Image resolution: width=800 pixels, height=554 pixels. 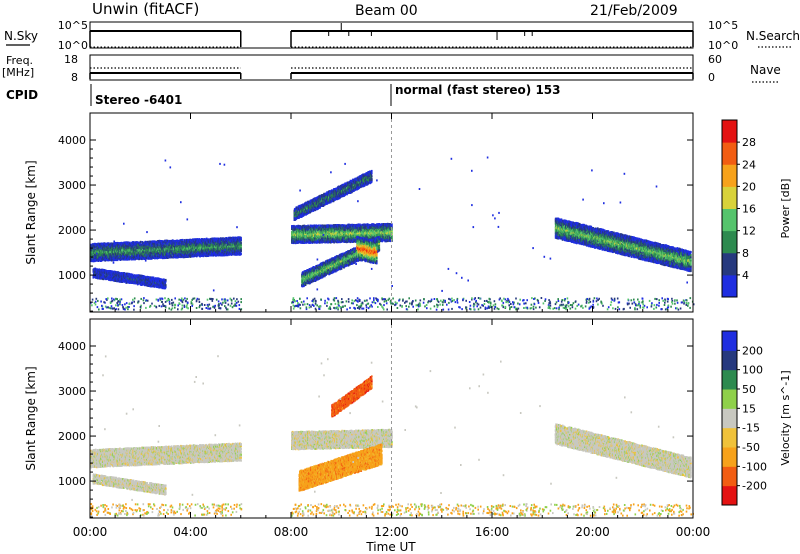 I want to click on nave-label: Nave, so click(x=765, y=70).